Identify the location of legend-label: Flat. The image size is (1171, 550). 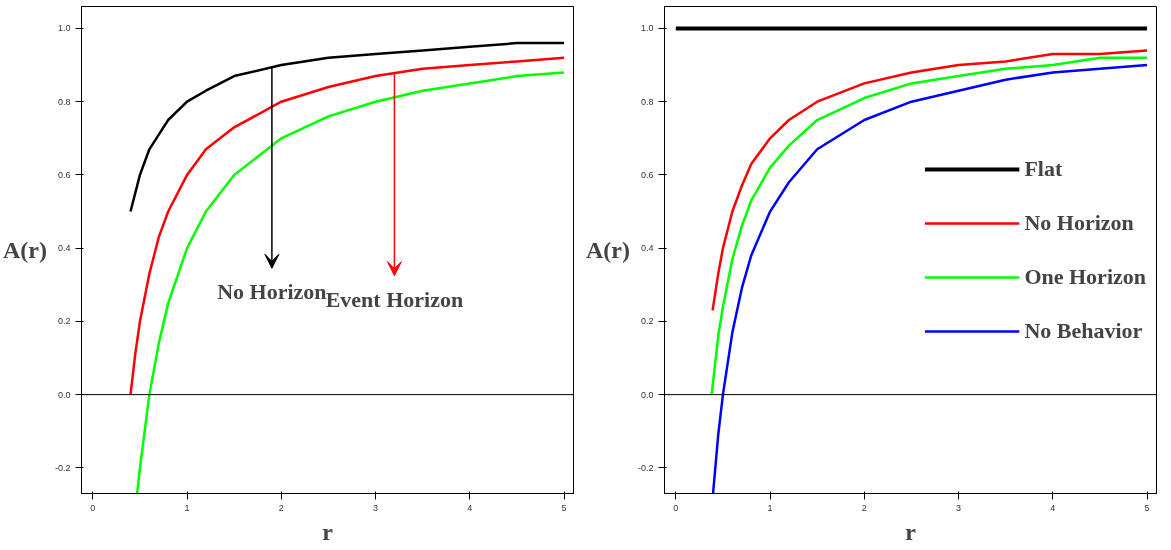
(1043, 168).